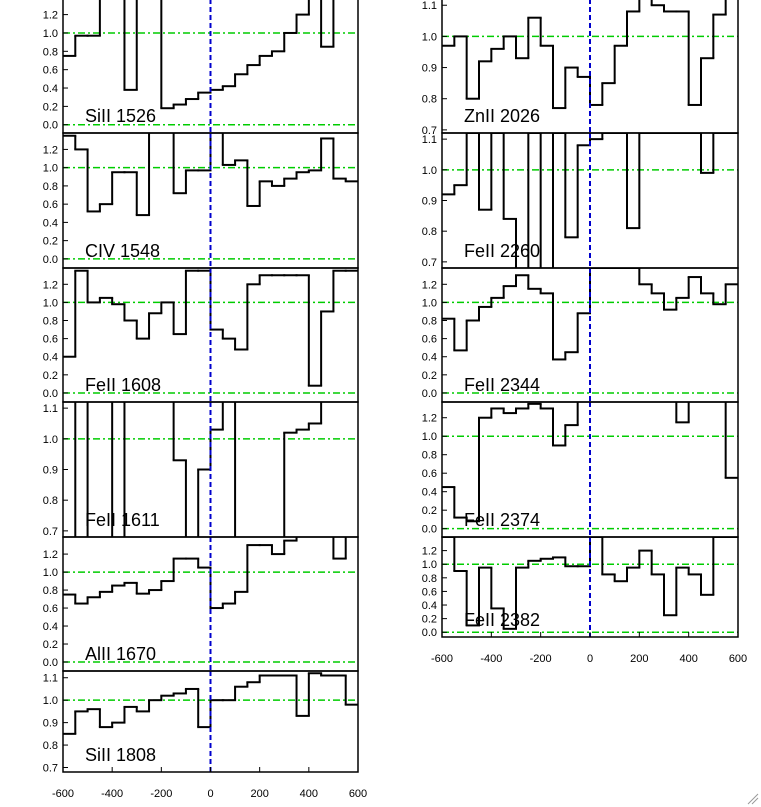  I want to click on line-label: FeII 2344, so click(502, 385).